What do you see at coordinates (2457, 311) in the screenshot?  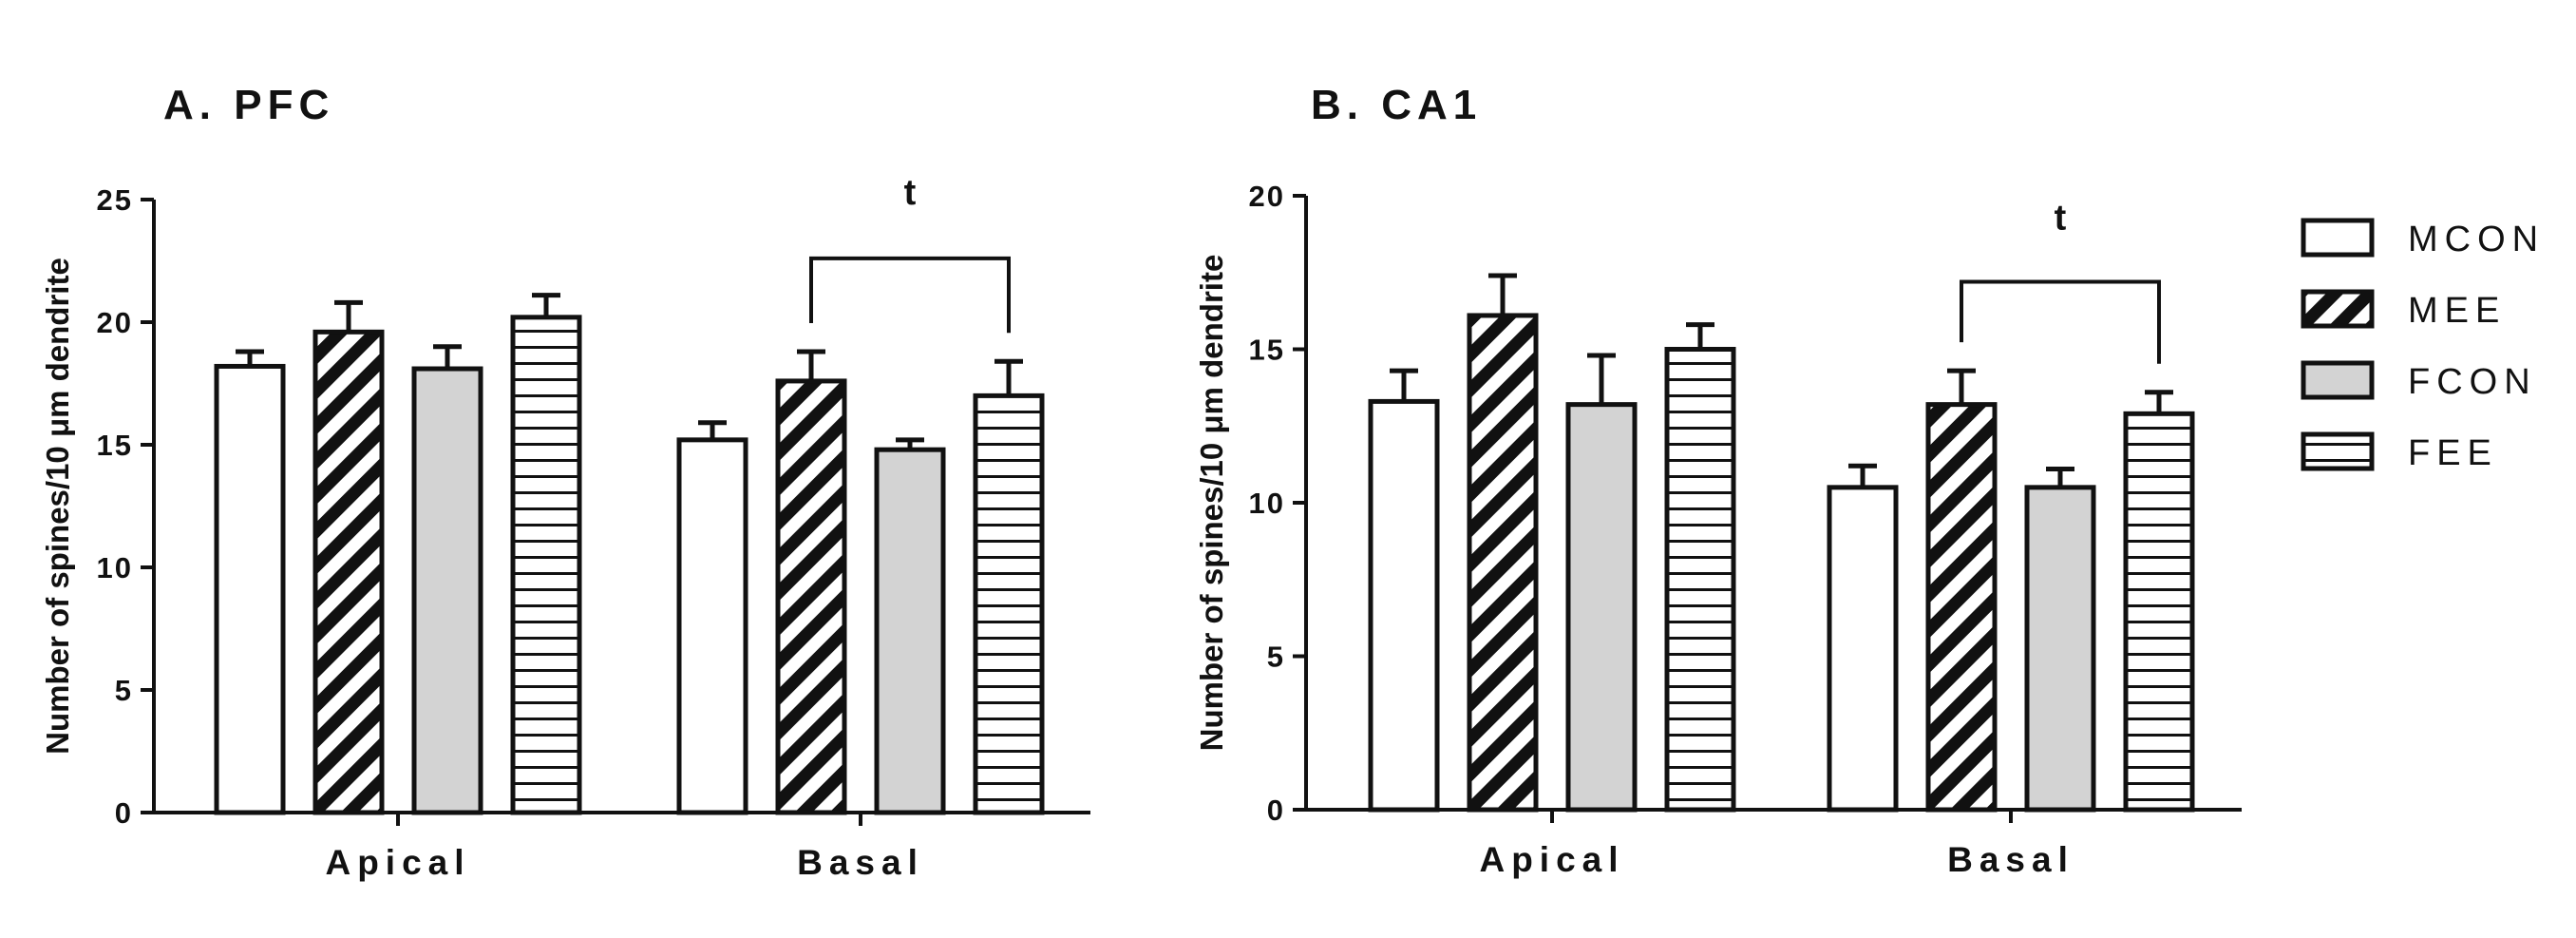 I see `legend-label-mee: MEE` at bounding box center [2457, 311].